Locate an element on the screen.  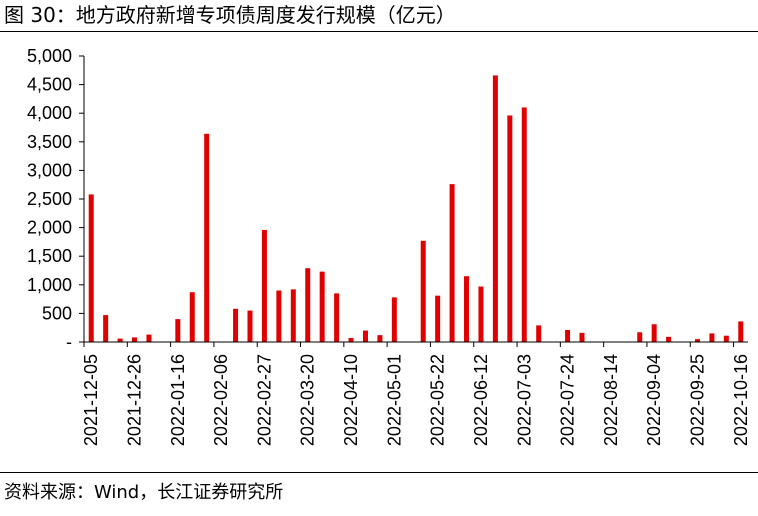
x-tick-label: 2022-07-03 is located at coordinates (524, 400).